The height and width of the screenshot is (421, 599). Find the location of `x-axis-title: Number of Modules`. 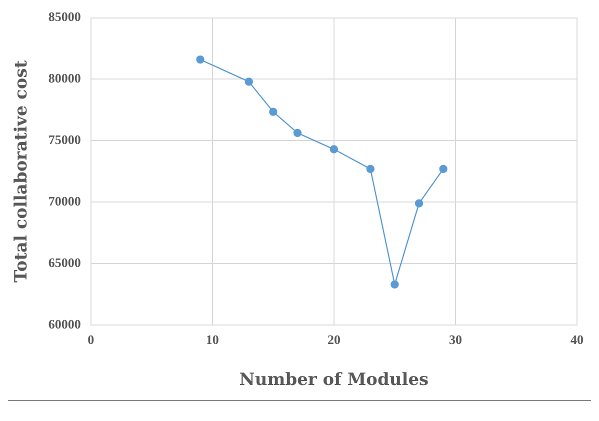

x-axis-title: Number of Modules is located at coordinates (334, 380).